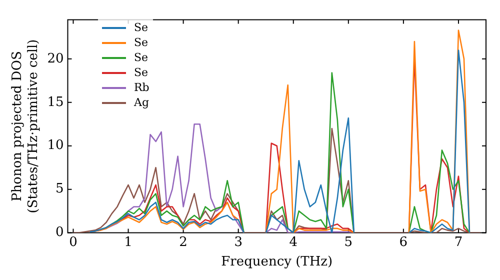  What do you see at coordinates (293, 242) in the screenshot?
I see `x-tick-label: 4` at bounding box center [293, 242].